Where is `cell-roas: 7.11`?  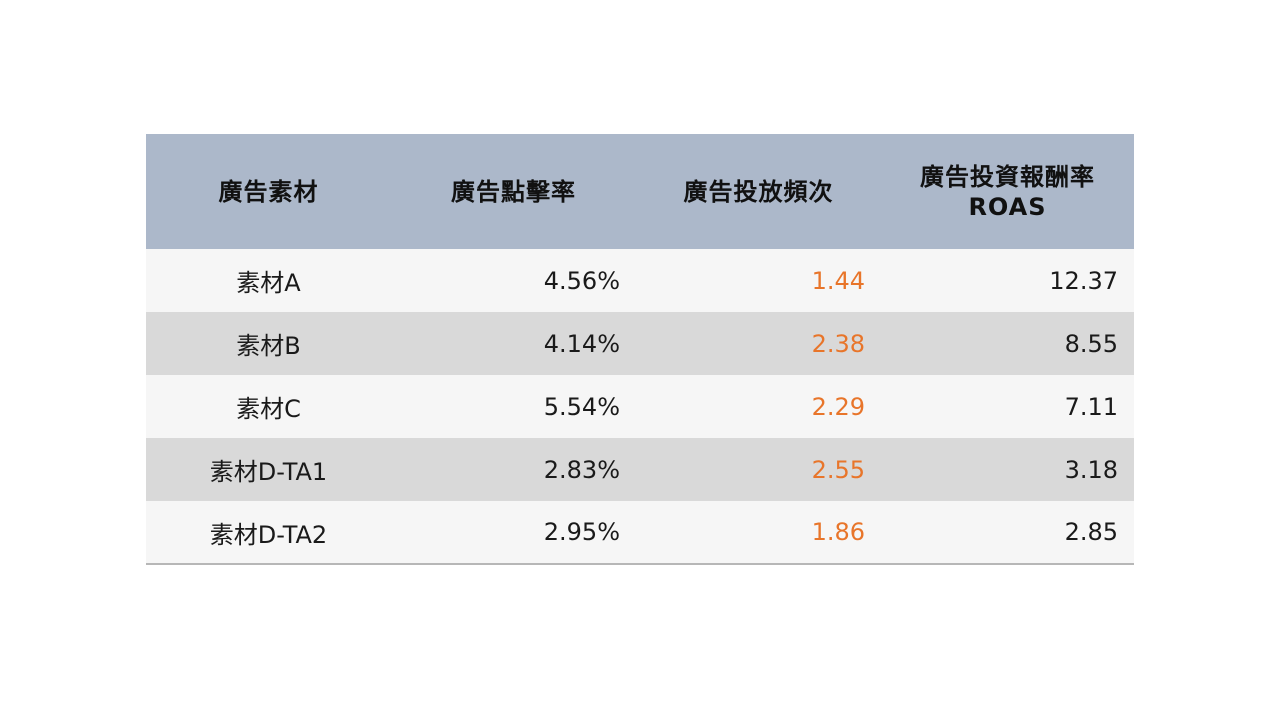 cell-roas: 7.11 is located at coordinates (1091, 406).